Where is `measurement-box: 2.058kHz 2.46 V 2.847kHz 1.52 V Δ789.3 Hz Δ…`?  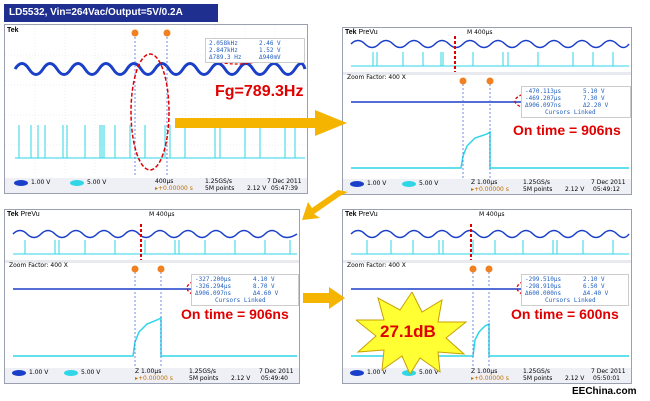 measurement-box: 2.058kHz 2.46 V 2.847kHz 1.52 V Δ789.3 Hz Δ… is located at coordinates (255, 50).